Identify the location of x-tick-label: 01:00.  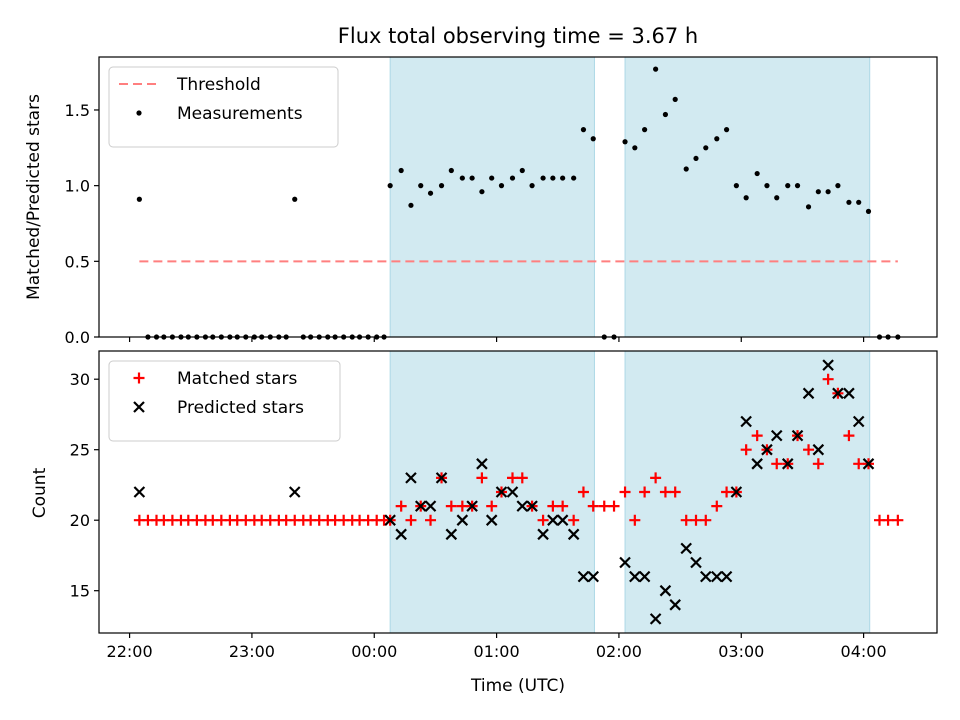
(497, 651).